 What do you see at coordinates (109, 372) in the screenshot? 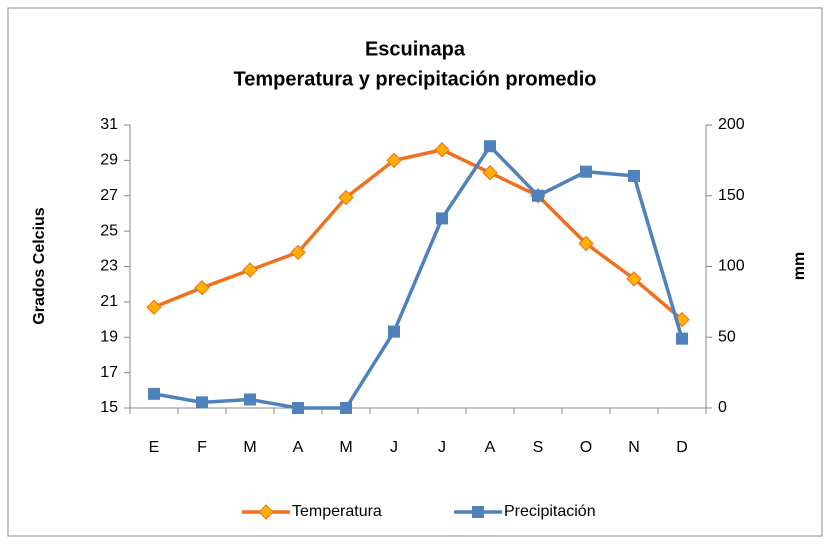
I see `y-tick-label: 17` at bounding box center [109, 372].